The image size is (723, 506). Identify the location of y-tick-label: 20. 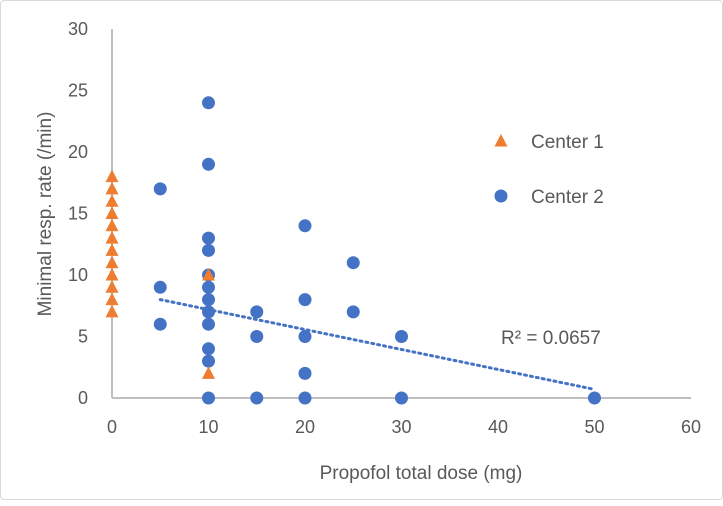
(78, 152).